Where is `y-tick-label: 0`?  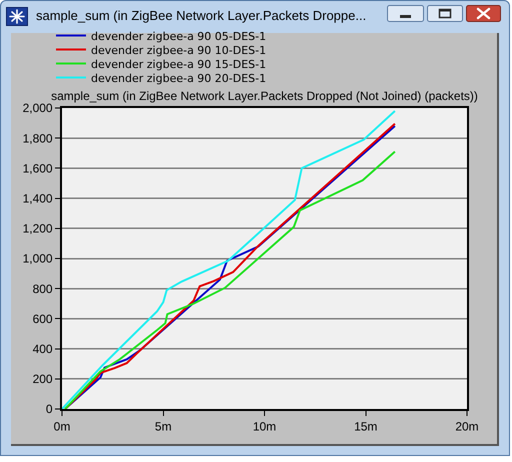 y-tick-label: 0 is located at coordinates (49, 409).